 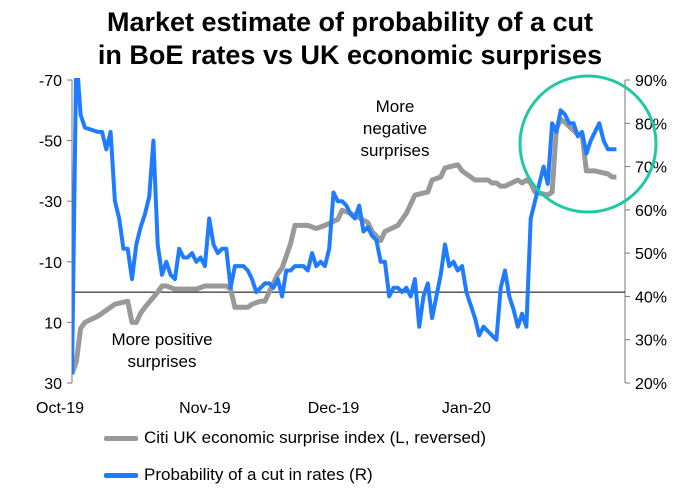 What do you see at coordinates (651, 384) in the screenshot?
I see `right-tick-label: 20%` at bounding box center [651, 384].